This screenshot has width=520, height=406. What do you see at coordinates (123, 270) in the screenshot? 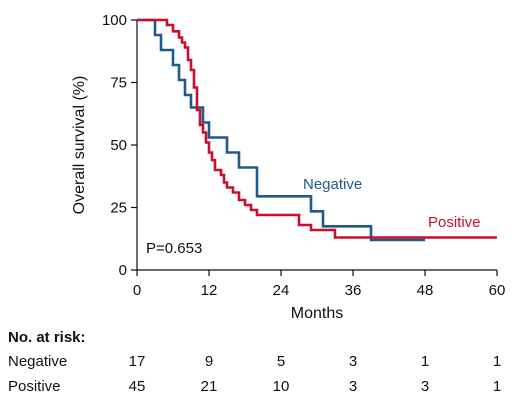
I see `y-tick-label: 0` at bounding box center [123, 270].